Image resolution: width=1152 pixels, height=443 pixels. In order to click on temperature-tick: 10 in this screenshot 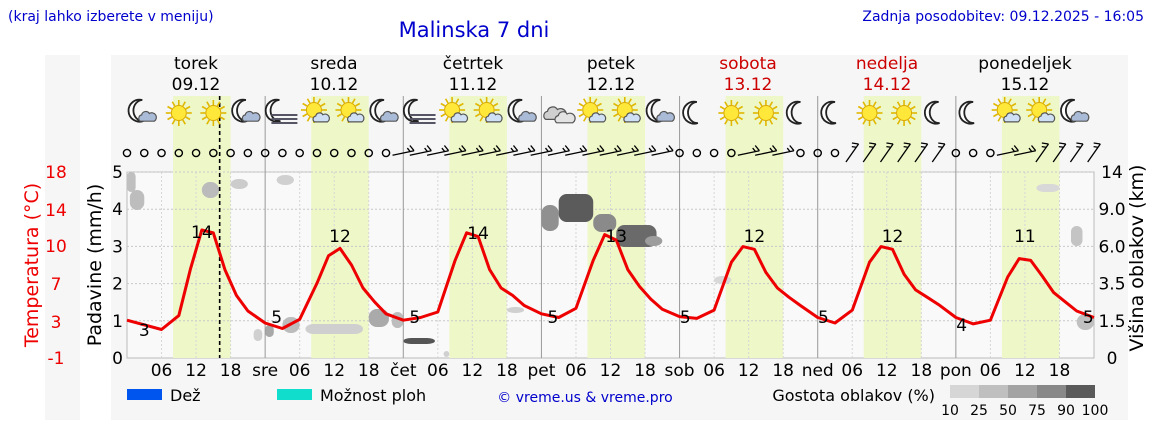, I will do `click(56, 247)`.